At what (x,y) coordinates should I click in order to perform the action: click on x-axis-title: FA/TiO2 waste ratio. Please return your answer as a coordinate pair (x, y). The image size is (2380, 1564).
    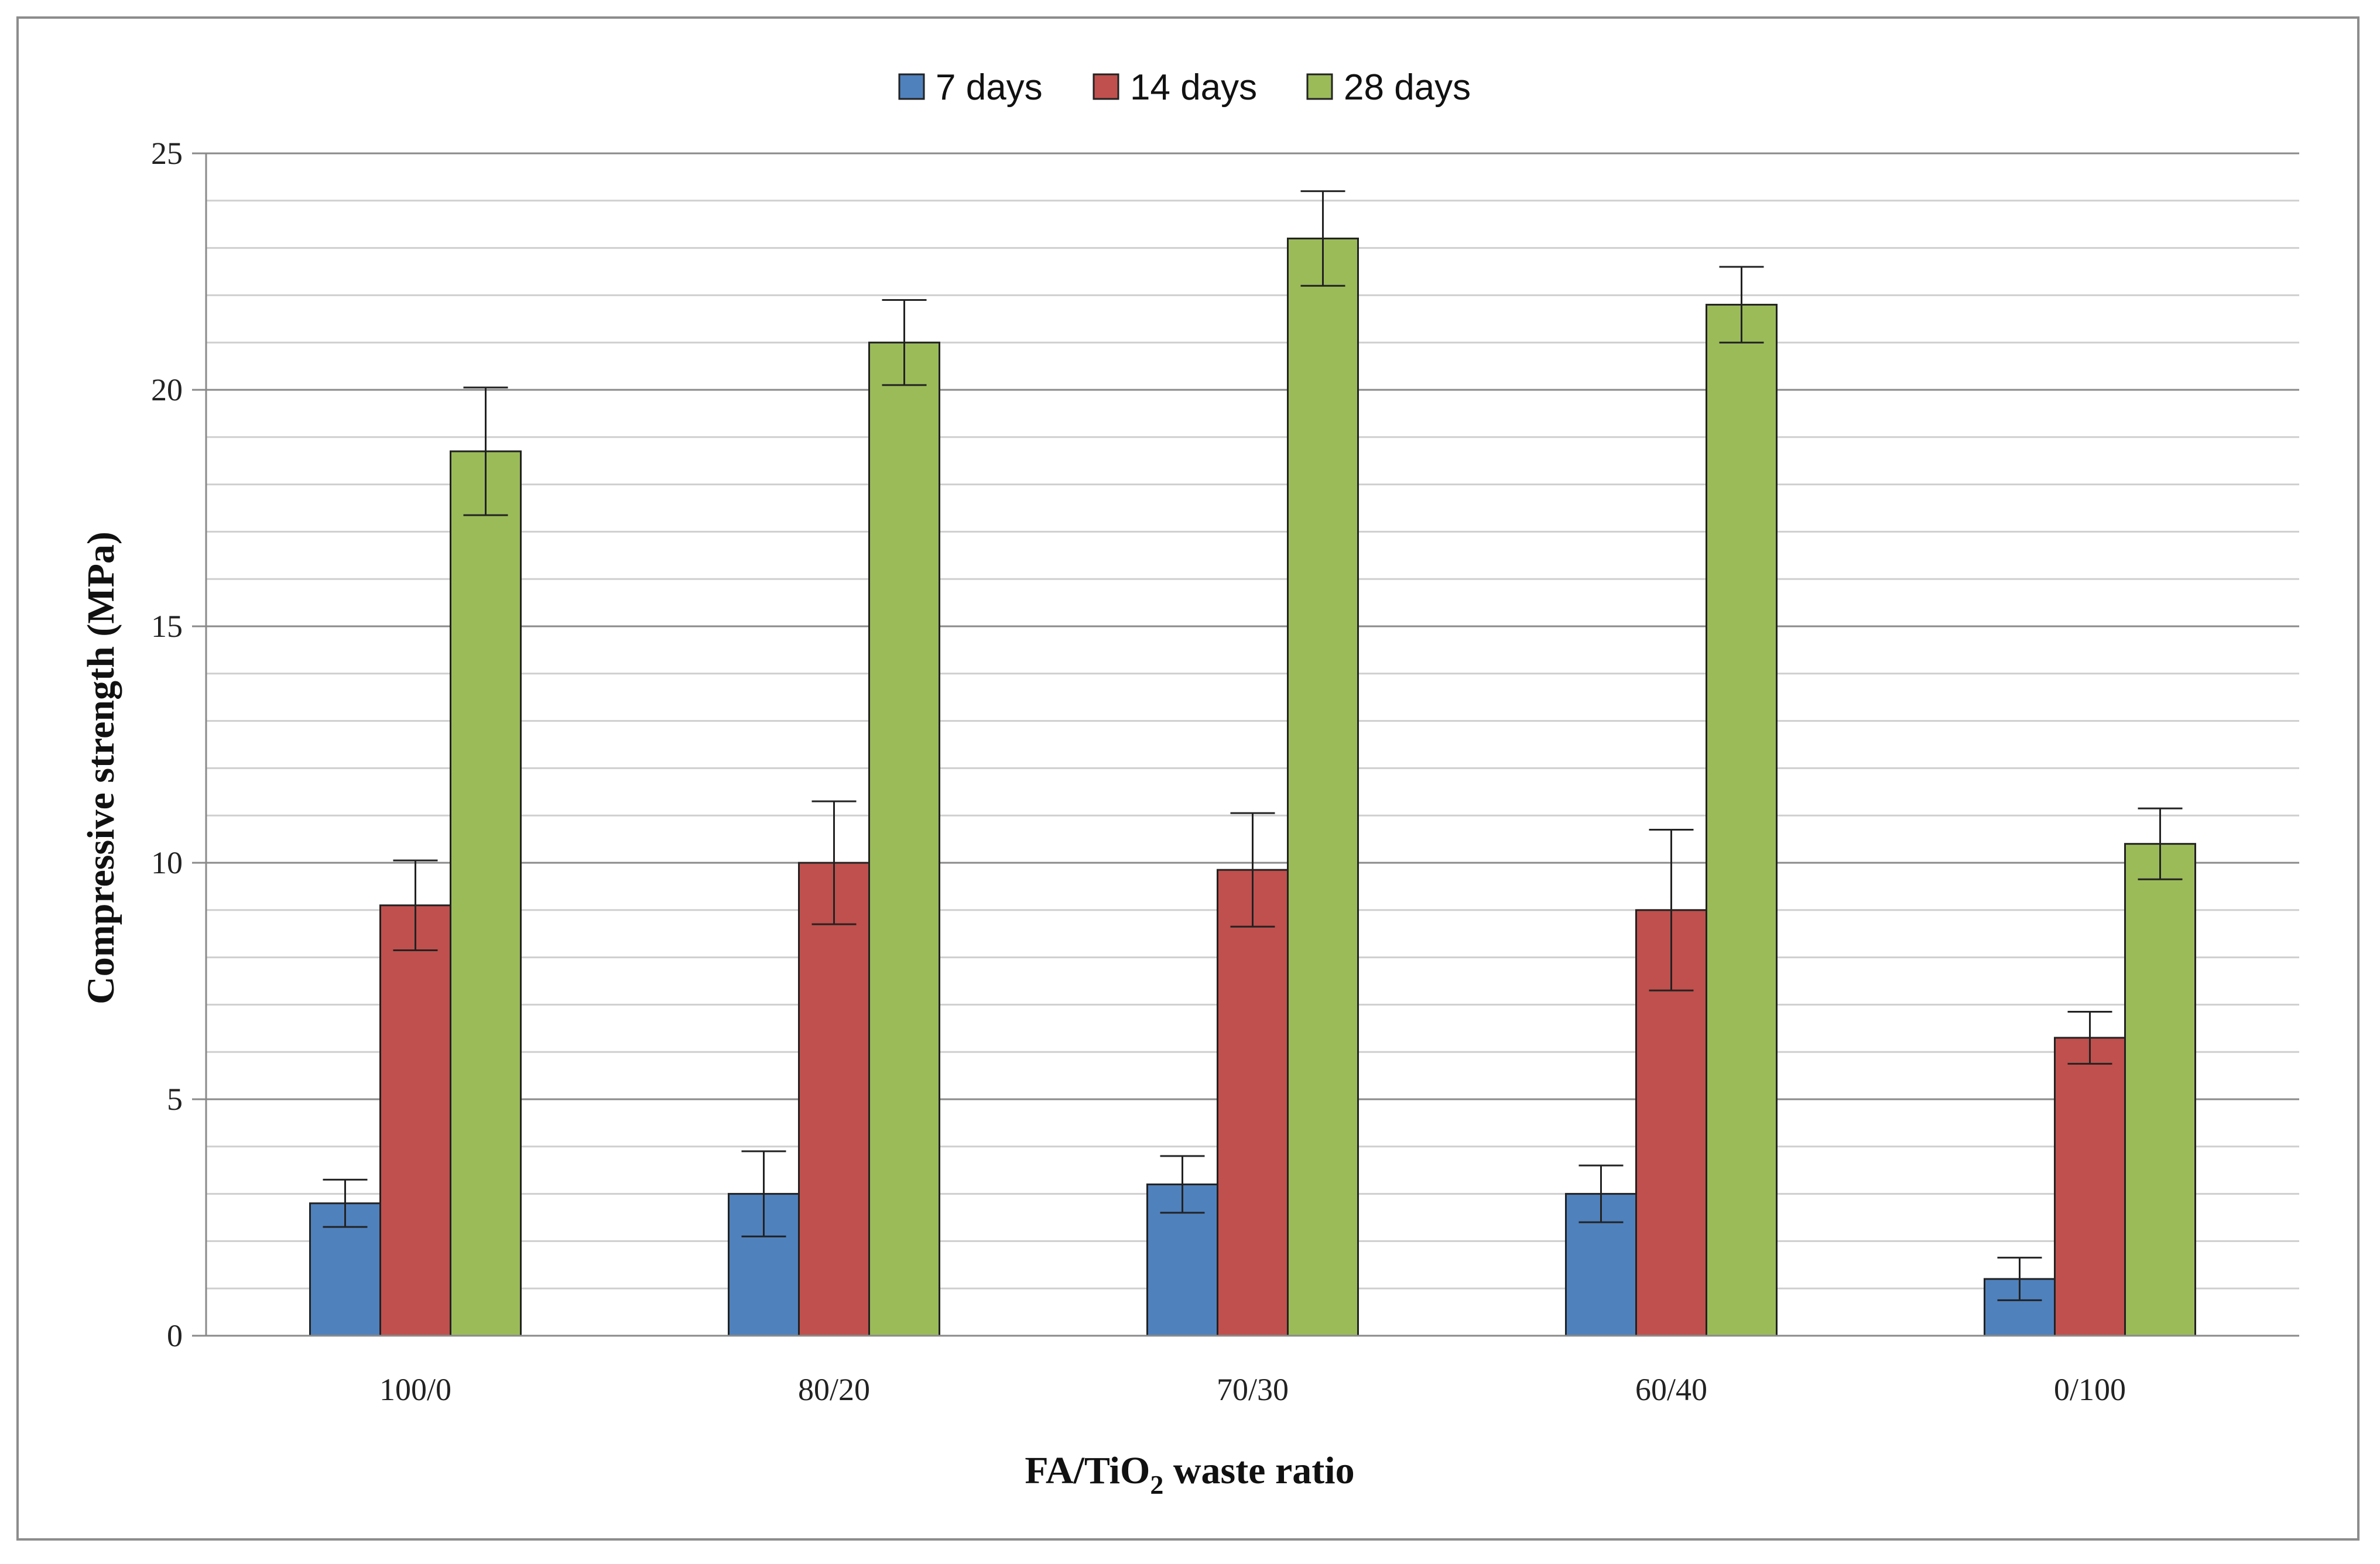
    Looking at the image, I should click on (1189, 1474).